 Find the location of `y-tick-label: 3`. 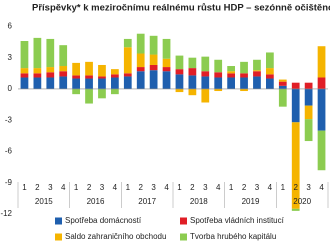

y-tick-label: 3 is located at coordinates (10, 57).